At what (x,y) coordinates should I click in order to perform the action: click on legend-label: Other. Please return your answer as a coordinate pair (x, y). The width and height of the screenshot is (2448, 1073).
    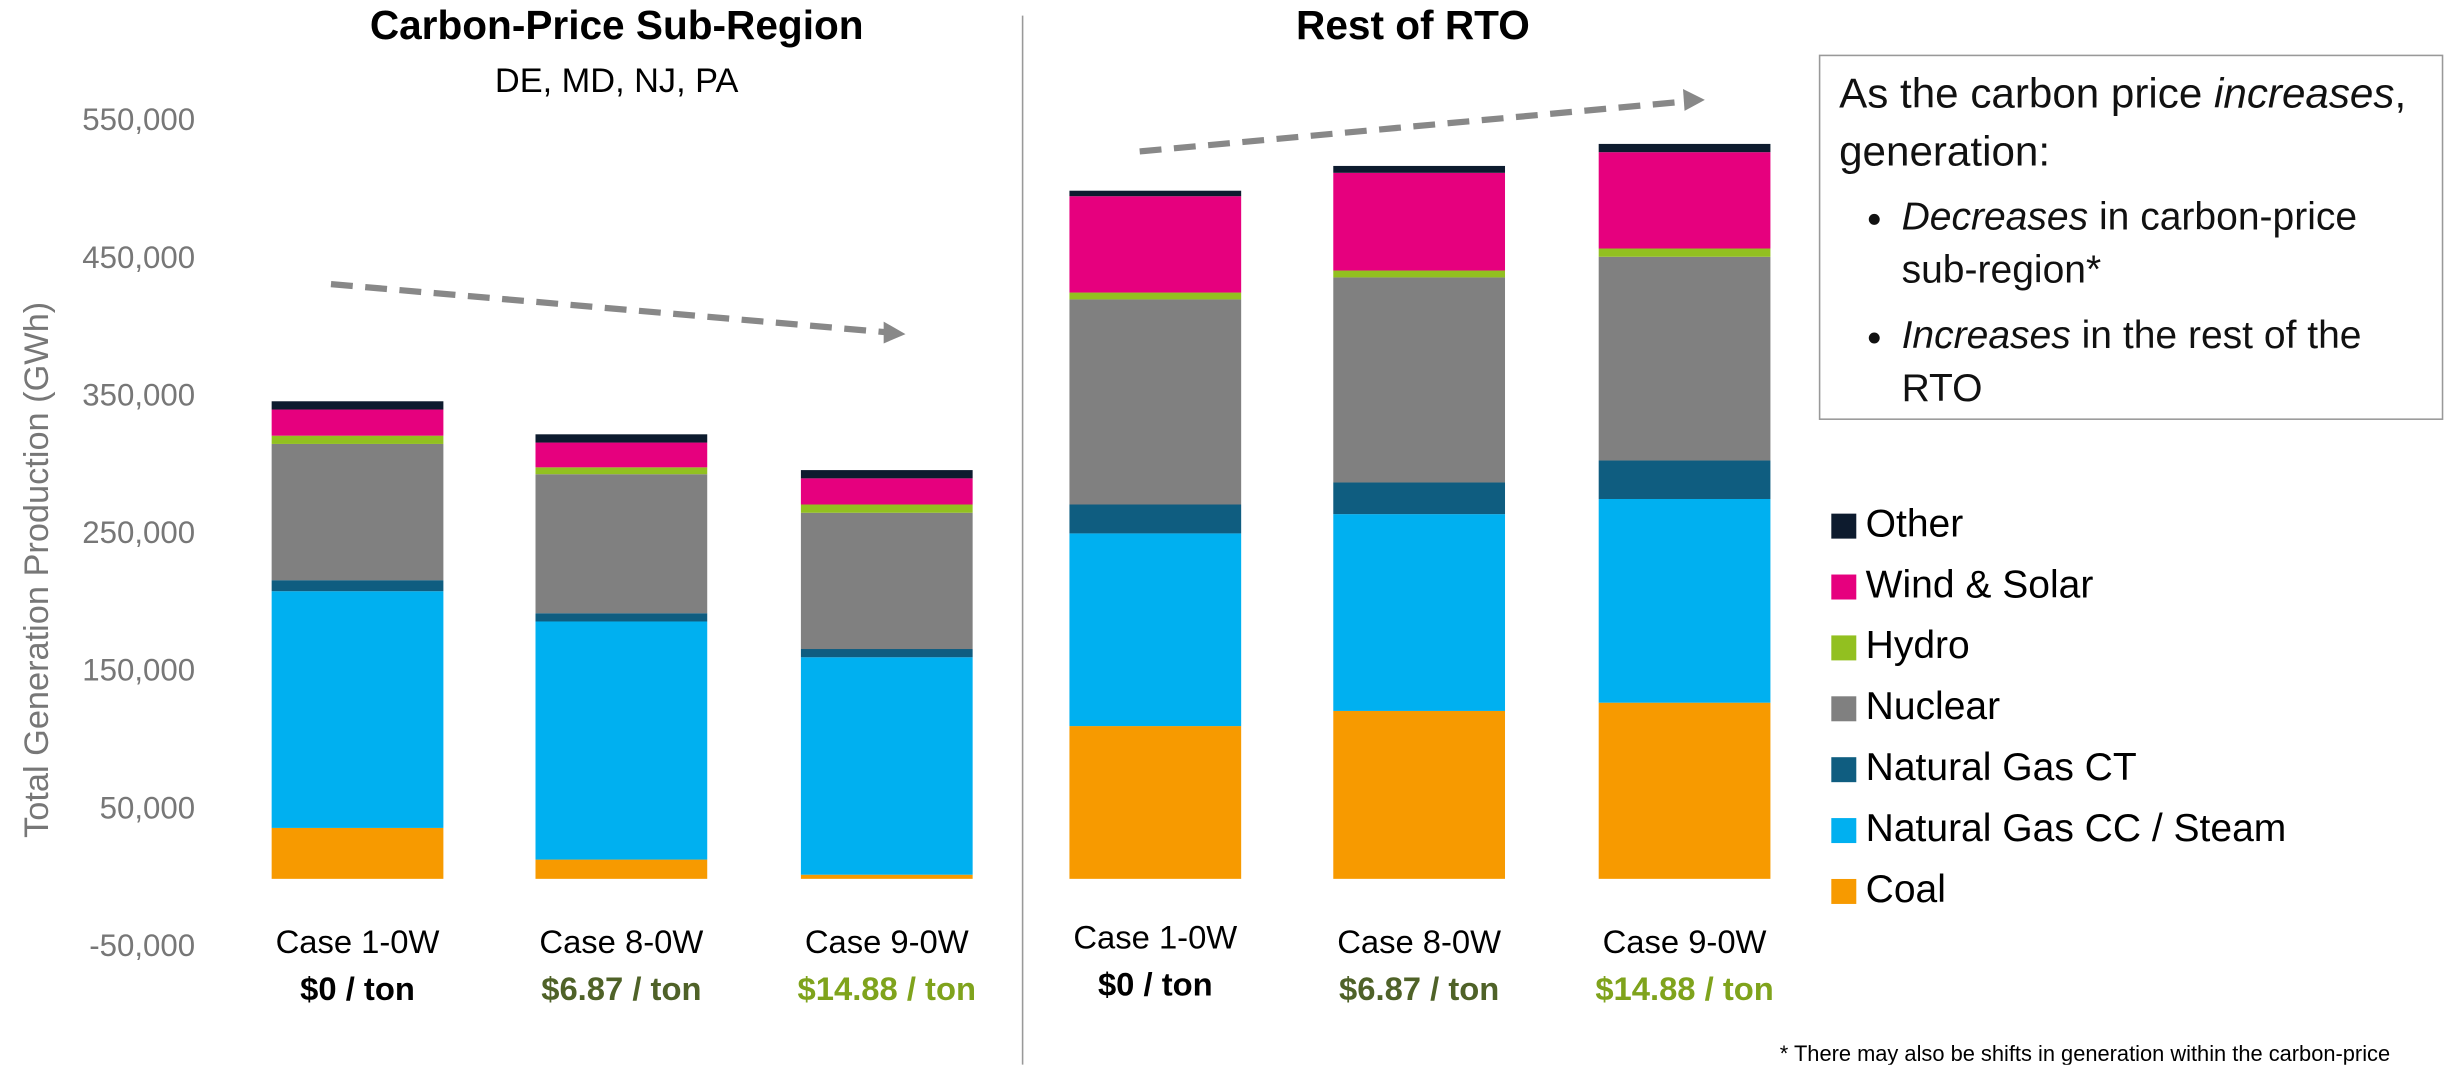
    Looking at the image, I should click on (1915, 523).